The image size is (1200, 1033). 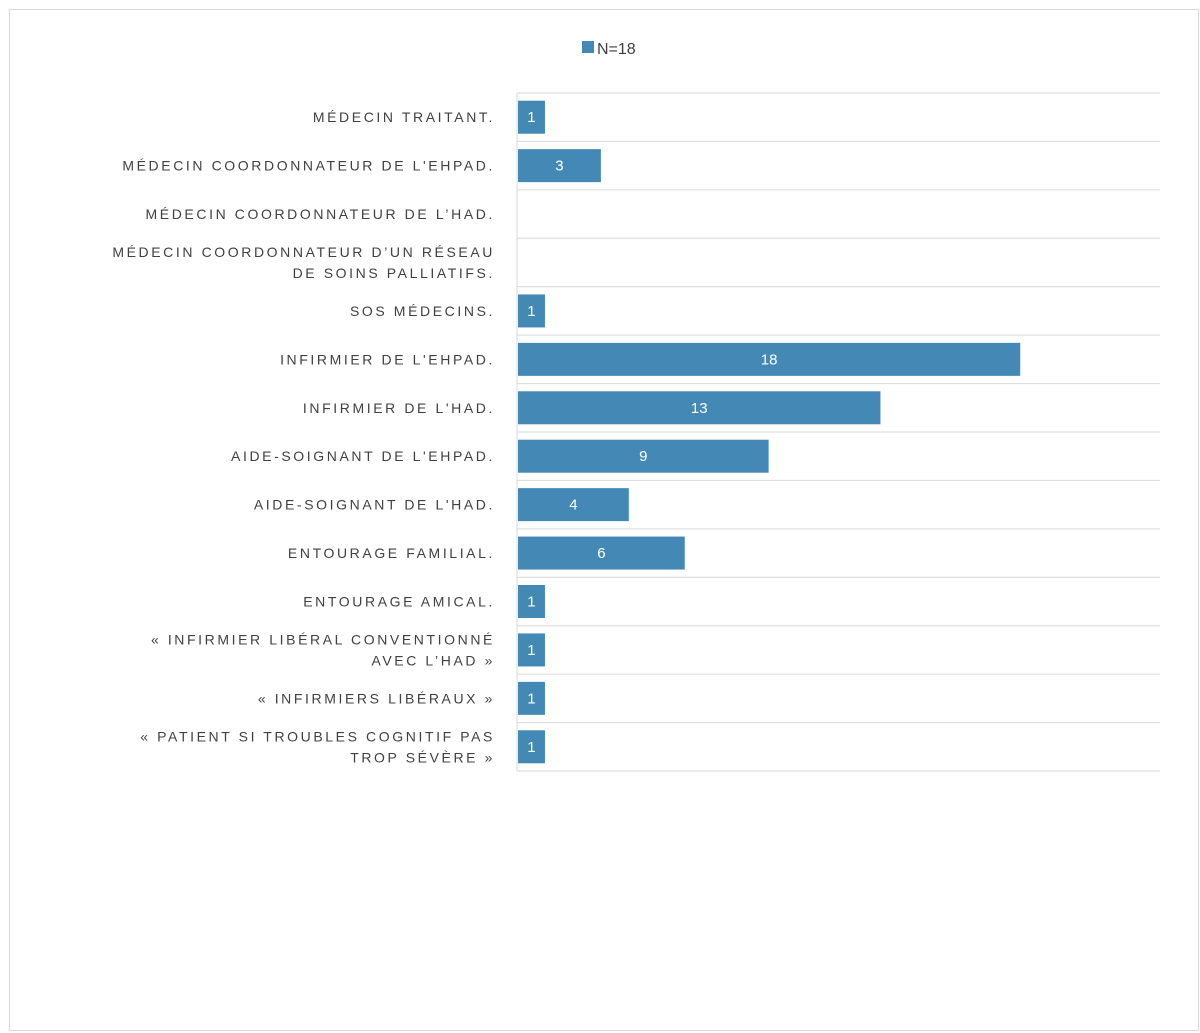 What do you see at coordinates (363, 456) in the screenshot?
I see `category-label: AIDE-SOIGNANT DE L'EHPAD.` at bounding box center [363, 456].